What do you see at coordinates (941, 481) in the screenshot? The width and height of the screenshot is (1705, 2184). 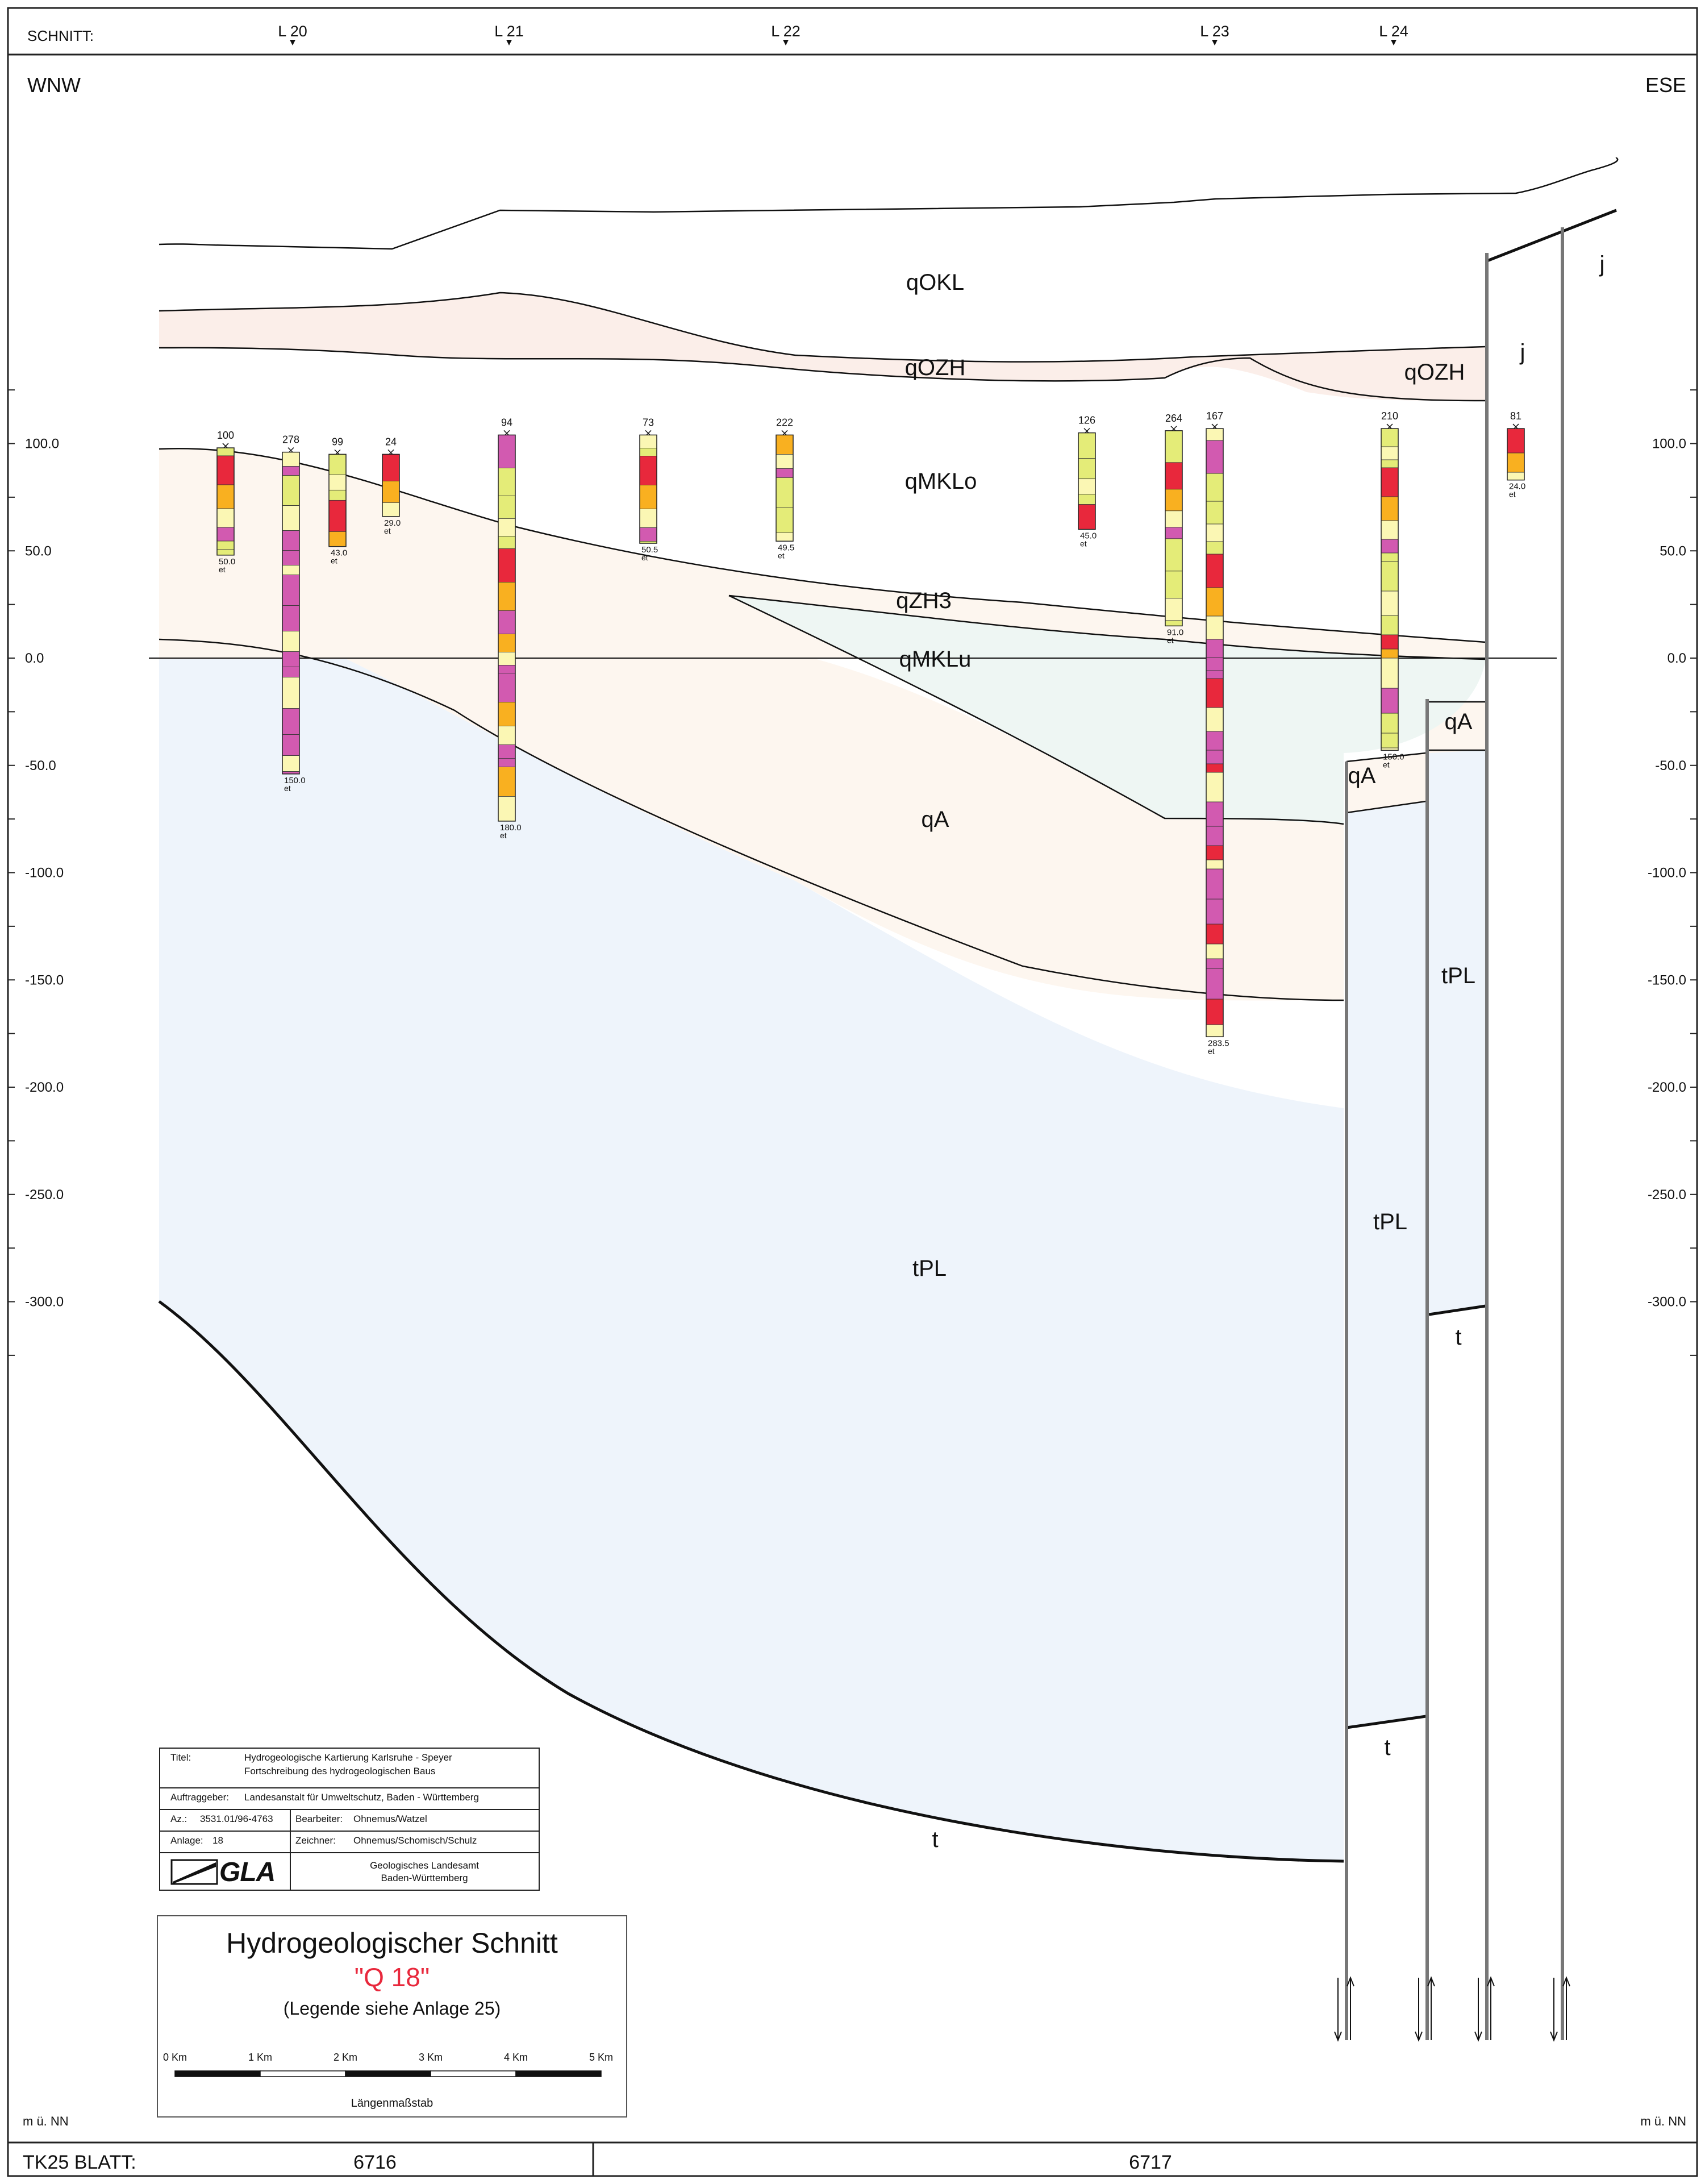 I see `unit-label-qMKLo: qMKLo` at bounding box center [941, 481].